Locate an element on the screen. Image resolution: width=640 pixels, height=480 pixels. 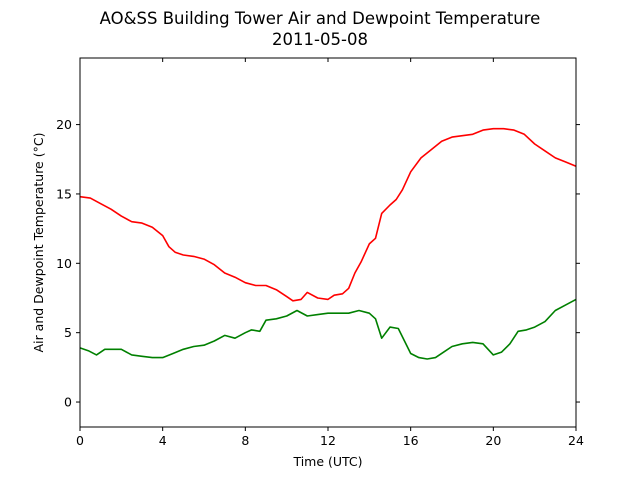
dewpoint-temperature-line is located at coordinates (328, 329).